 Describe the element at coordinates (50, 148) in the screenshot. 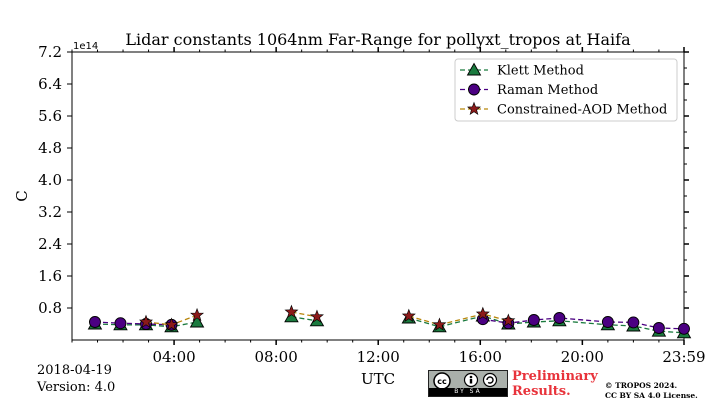

I see `y-tick-label: 4.8` at that location.